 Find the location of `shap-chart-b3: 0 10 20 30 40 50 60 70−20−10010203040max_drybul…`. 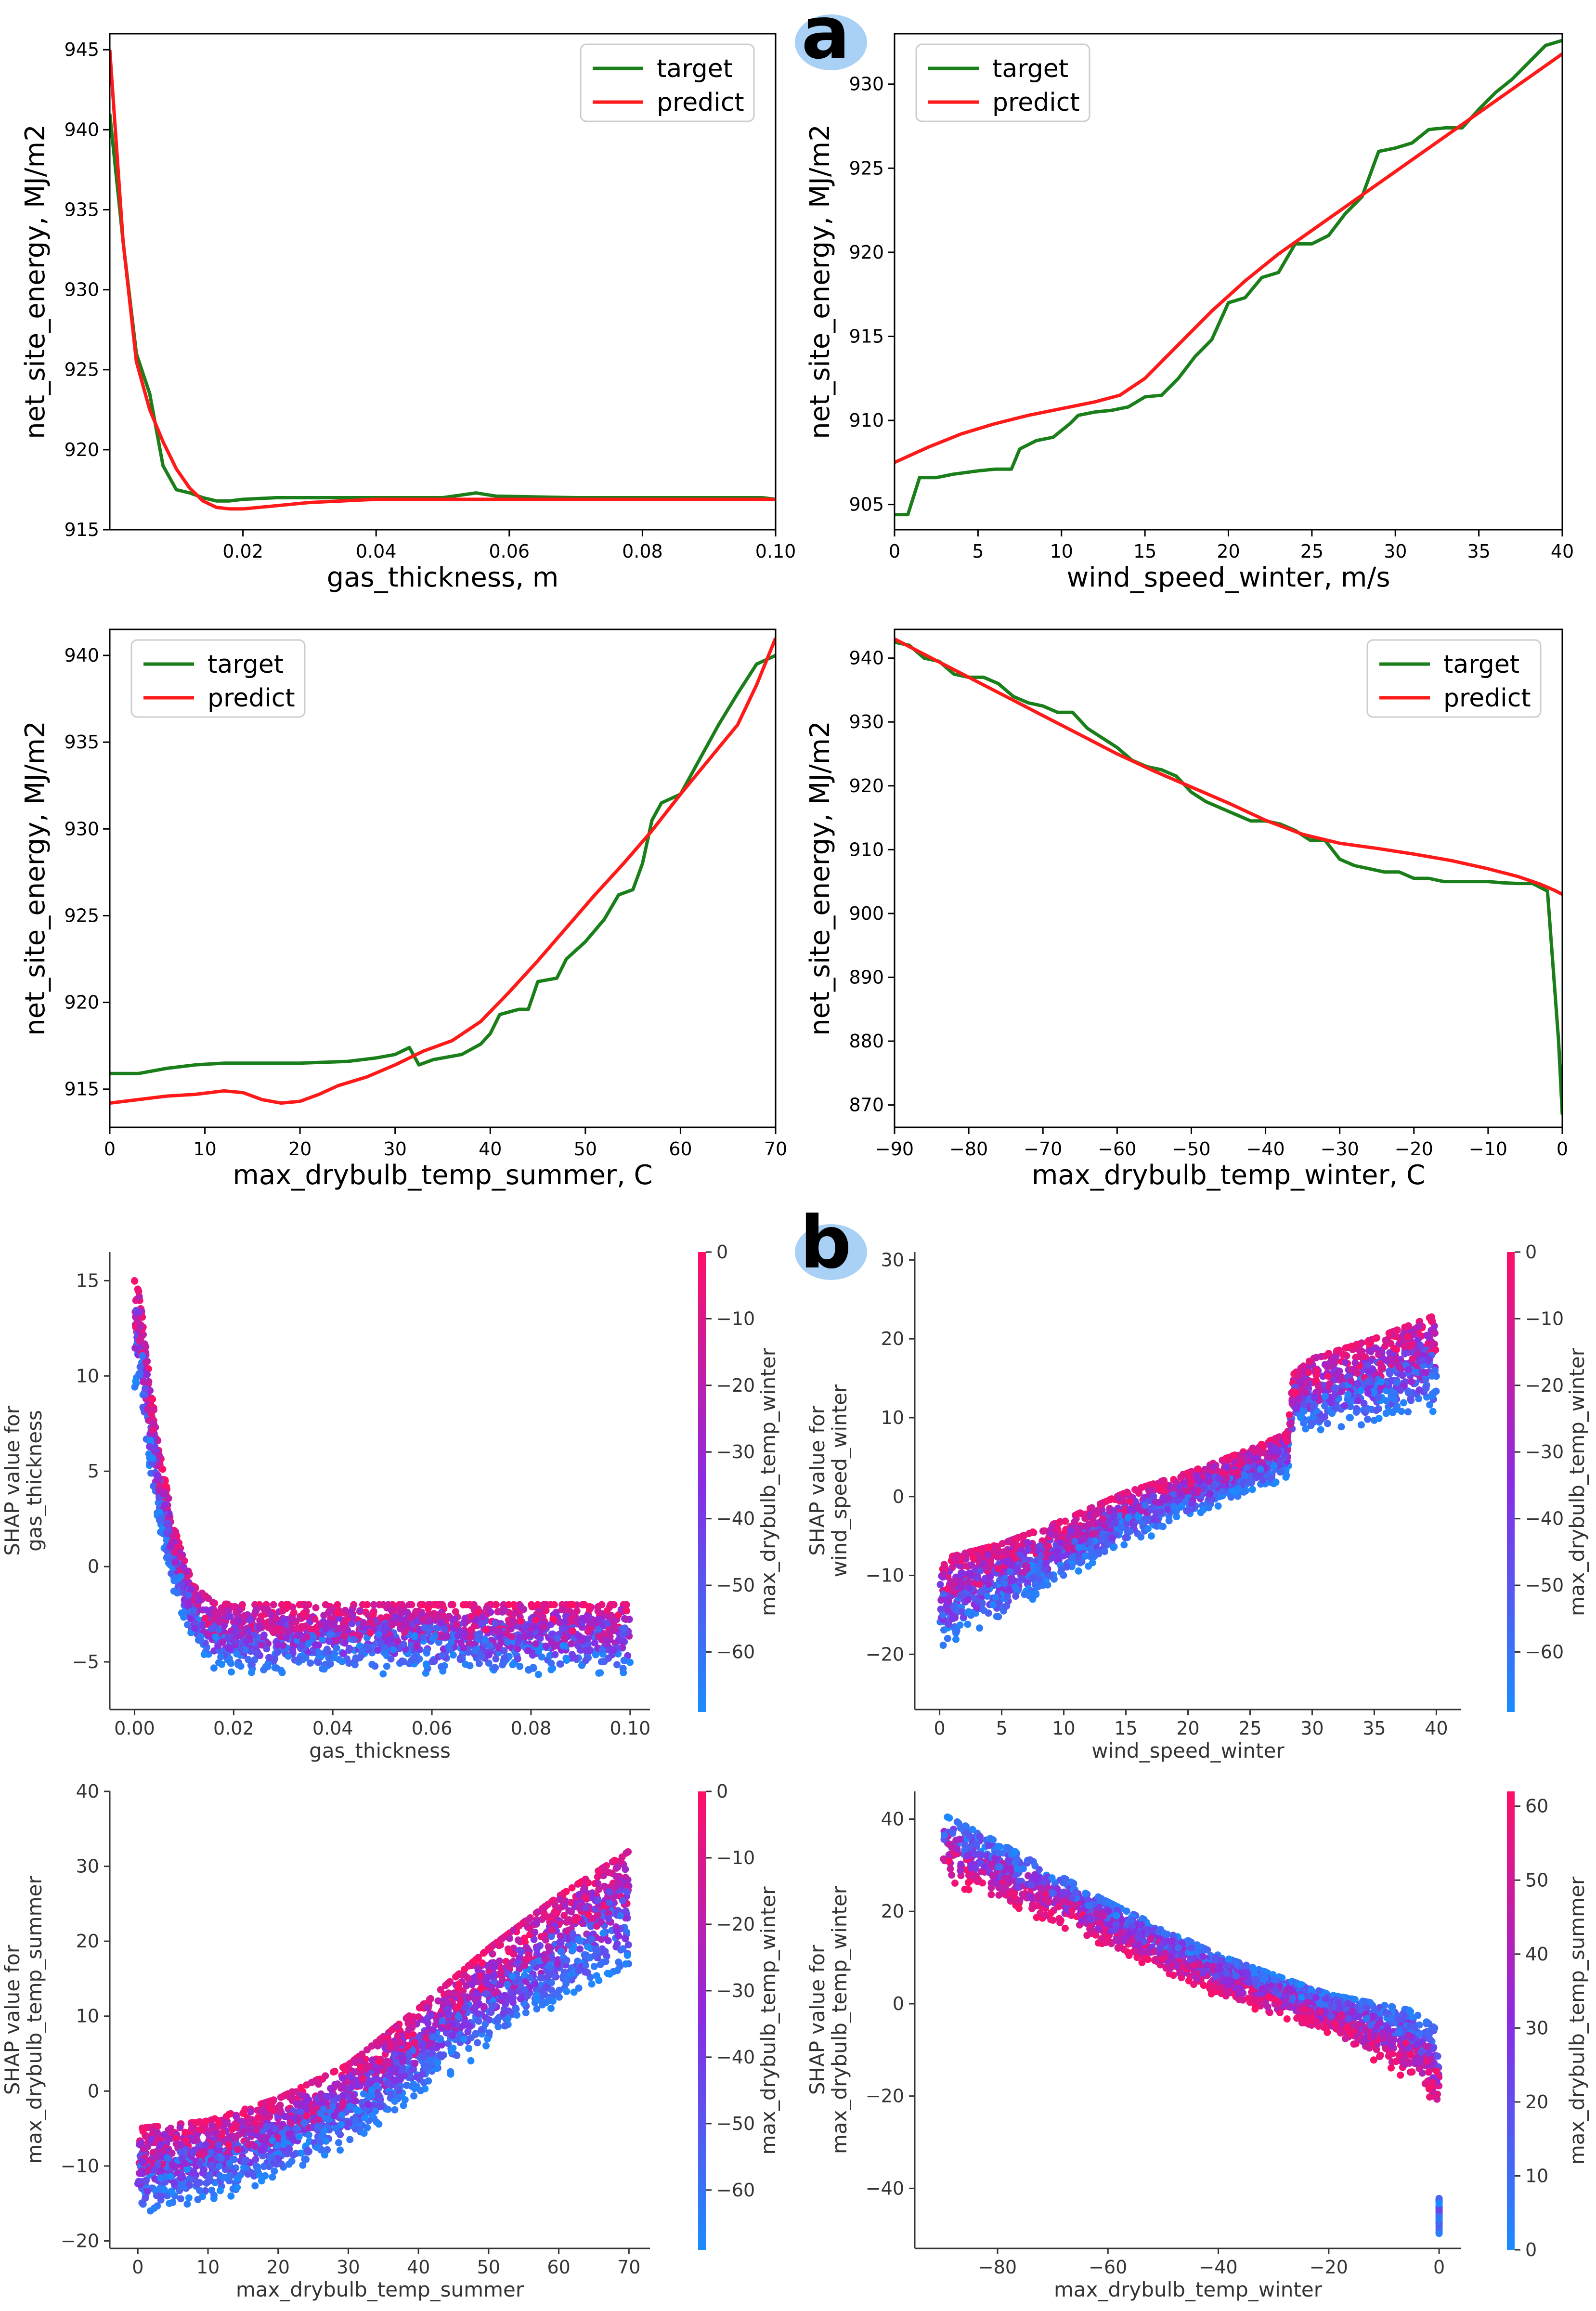

shap-chart-b3: 0 10 20 30 40 50 60 70−20−10010203040max_drybul… is located at coordinates (390, 2041).